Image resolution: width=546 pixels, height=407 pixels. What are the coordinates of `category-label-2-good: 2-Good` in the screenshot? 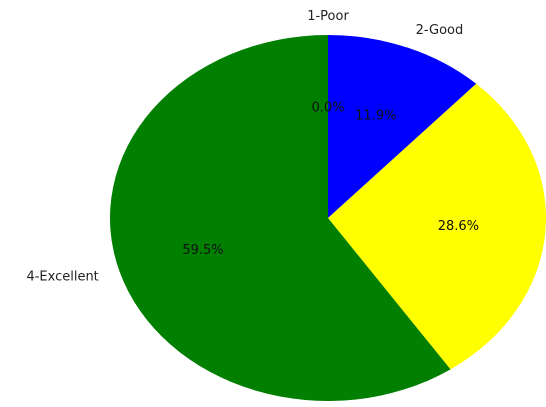 It's located at (440, 30).